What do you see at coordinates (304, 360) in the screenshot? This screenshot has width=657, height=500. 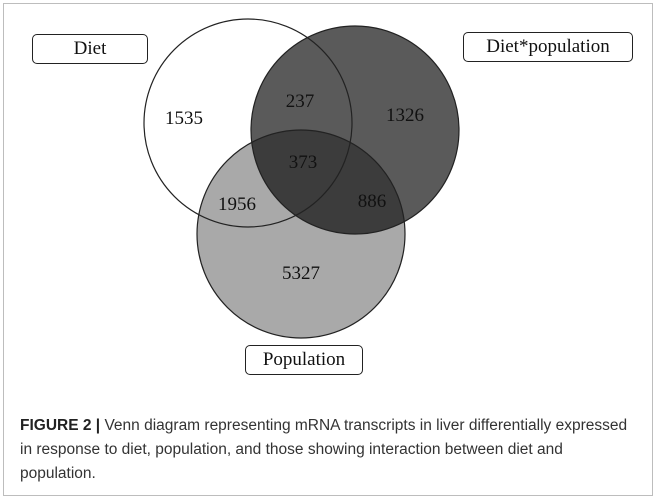 I see `label-population: Population` at bounding box center [304, 360].